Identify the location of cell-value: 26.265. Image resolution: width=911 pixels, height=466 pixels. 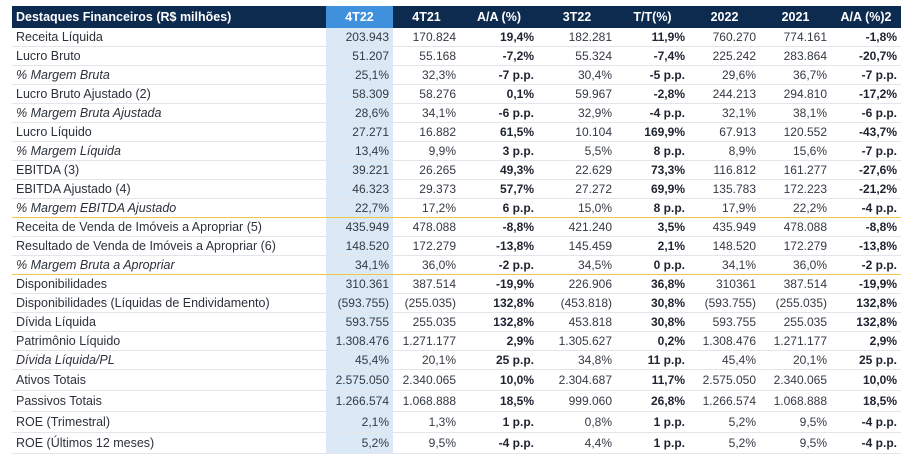
(426, 170).